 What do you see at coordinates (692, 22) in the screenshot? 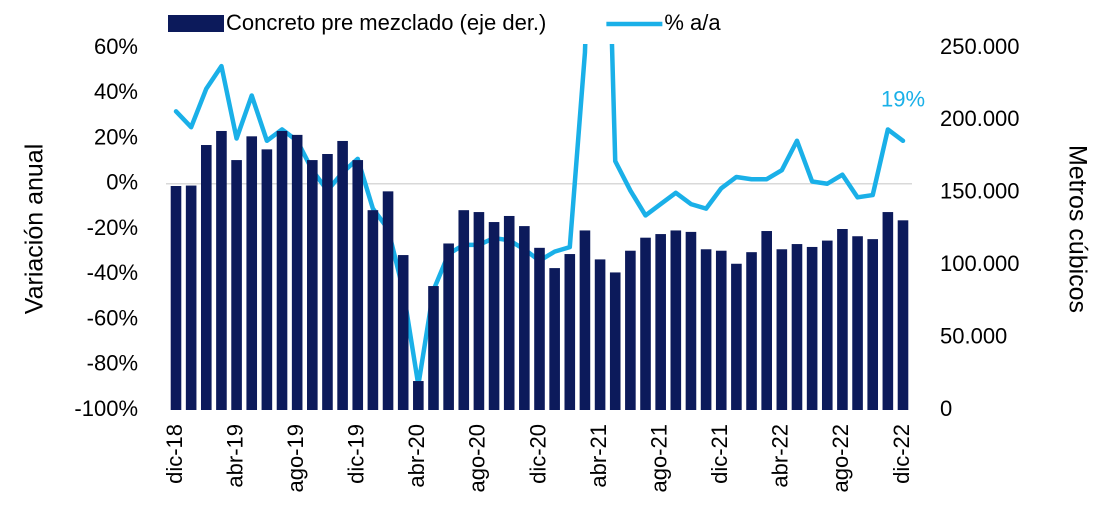
I see `legend-label: % a/a` at bounding box center [692, 22].